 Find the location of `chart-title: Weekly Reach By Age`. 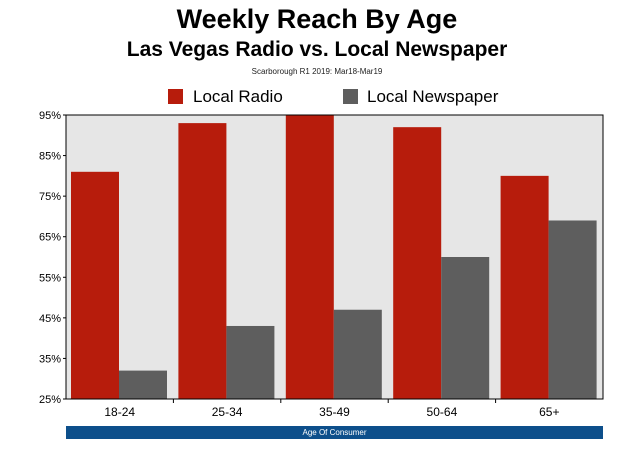

chart-title: Weekly Reach By Age is located at coordinates (317, 19).